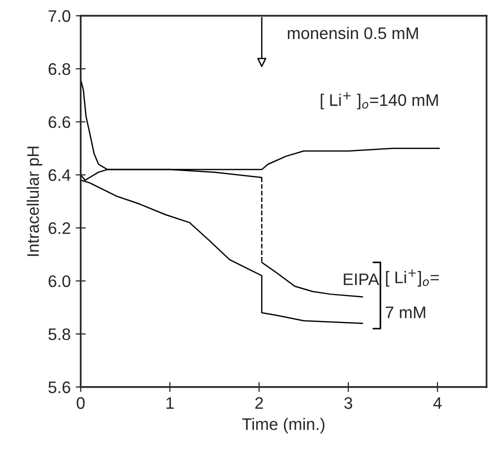 Image resolution: width=489 pixels, height=450 pixels. What do you see at coordinates (348, 403) in the screenshot?
I see `x-tick-label: 3` at bounding box center [348, 403].